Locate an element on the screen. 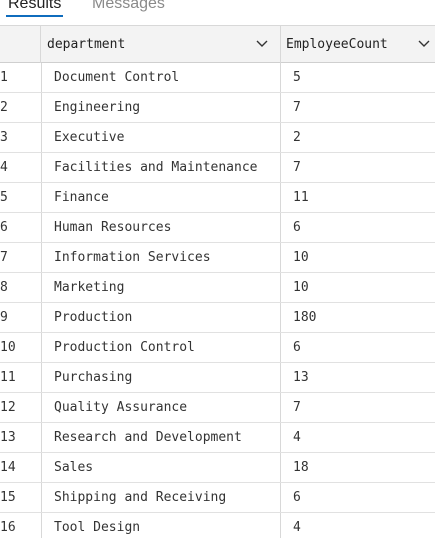 Image resolution: width=435 pixels, height=538 pixels. table-row: 10 Production Control 6 is located at coordinates (217, 348).